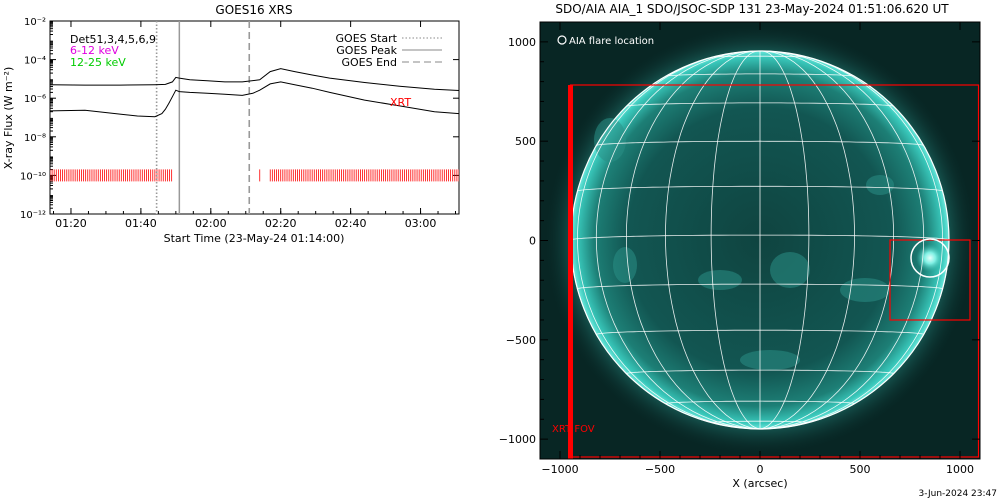  What do you see at coordinates (400, 102) in the screenshot?
I see `xrt-label-goes: XRT` at bounding box center [400, 102].